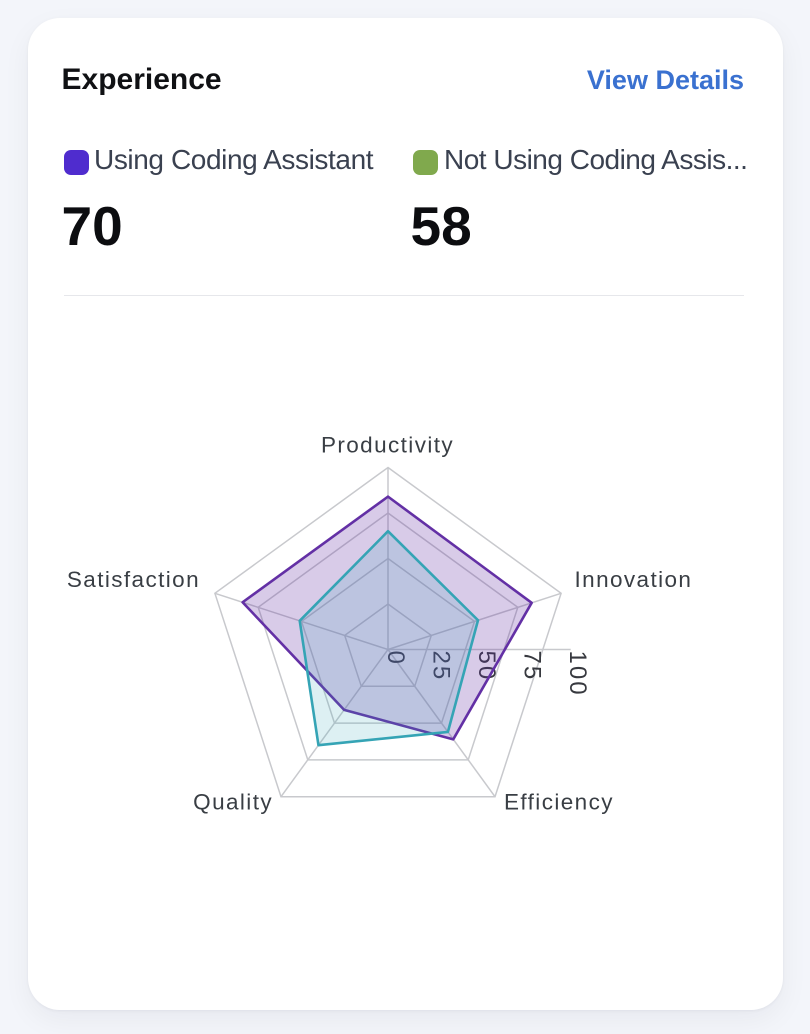  What do you see at coordinates (387, 445) in the screenshot?
I see `svg-text: Productivity` at bounding box center [387, 445].